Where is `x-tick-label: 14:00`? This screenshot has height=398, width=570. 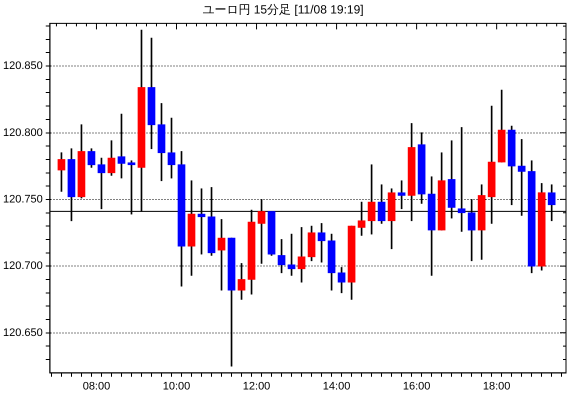 x-tick-label: 14:00 is located at coordinates (336, 386).